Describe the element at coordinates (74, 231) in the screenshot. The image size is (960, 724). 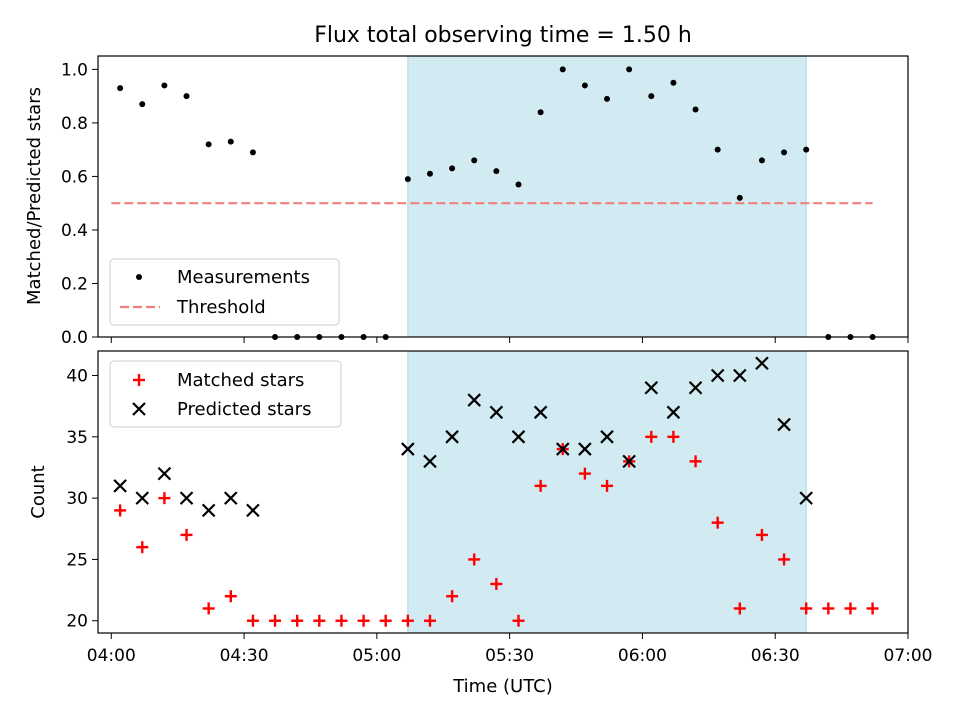
I see `y-tick-label: 0.4` at that location.